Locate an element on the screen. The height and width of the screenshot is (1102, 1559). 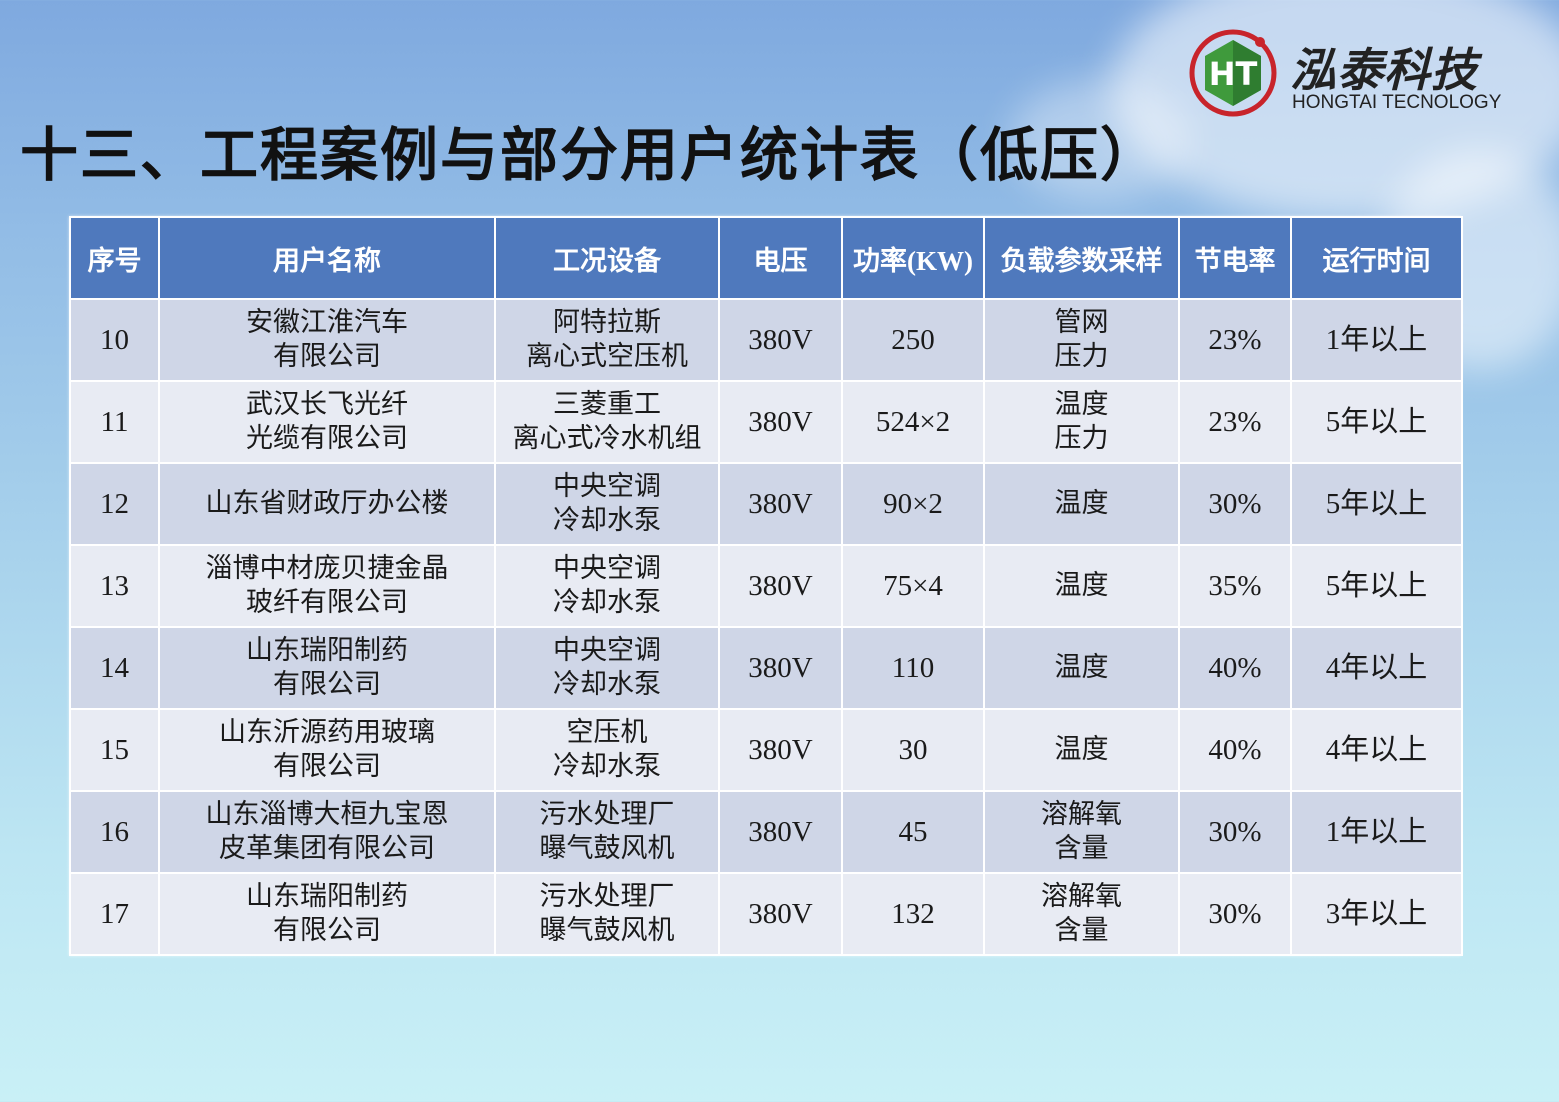
ht-logo-icon: HT is located at coordinates (1233, 73).